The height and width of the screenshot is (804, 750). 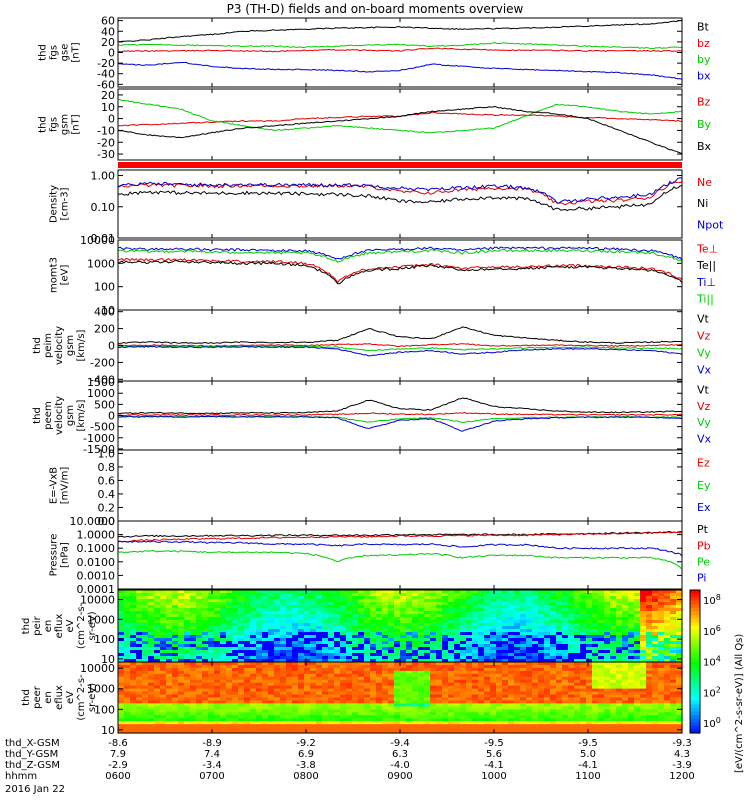 I want to click on colorbar-label: [eV/(cm^2-s-sr-eV)] (All Qs), so click(x=739, y=703).